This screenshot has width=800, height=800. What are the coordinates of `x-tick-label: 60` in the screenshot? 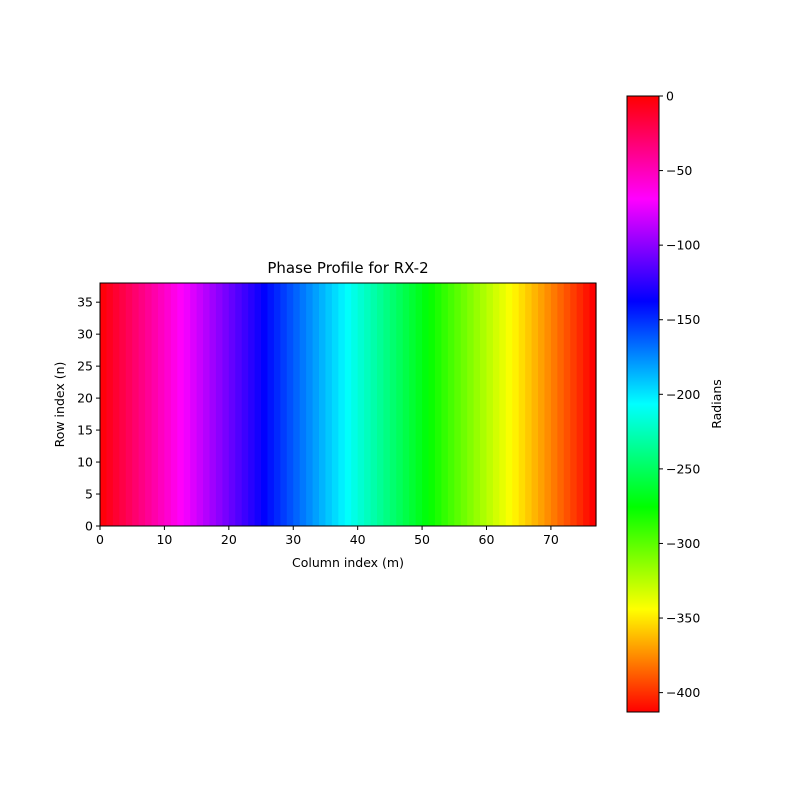 It's located at (487, 539).